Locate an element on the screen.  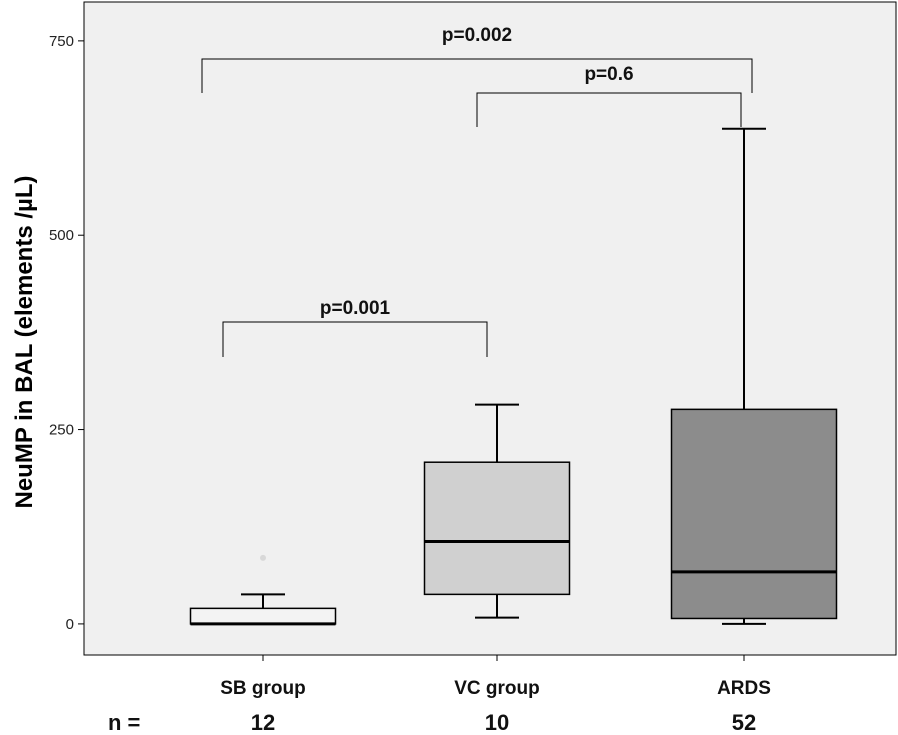
n-value: 52 is located at coordinates (744, 722).